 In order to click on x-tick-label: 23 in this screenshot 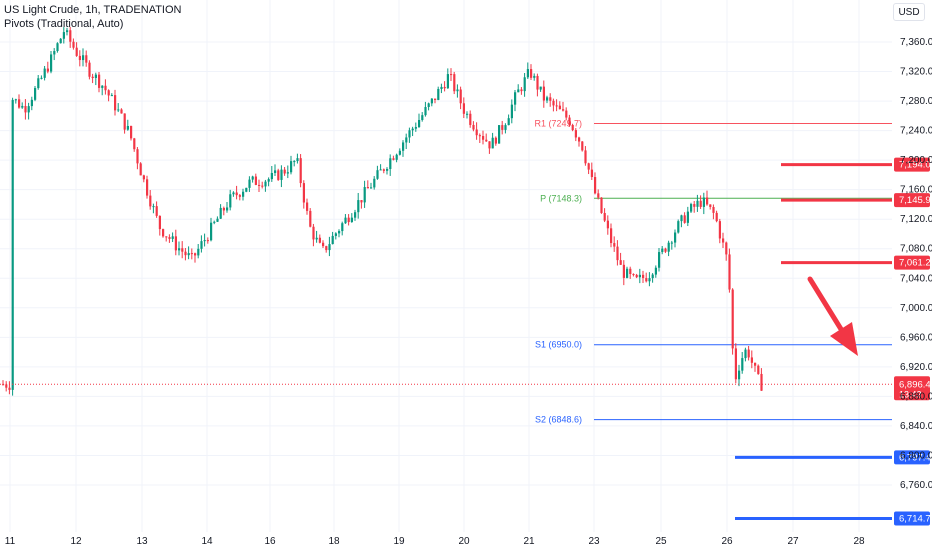, I will do `click(594, 541)`.